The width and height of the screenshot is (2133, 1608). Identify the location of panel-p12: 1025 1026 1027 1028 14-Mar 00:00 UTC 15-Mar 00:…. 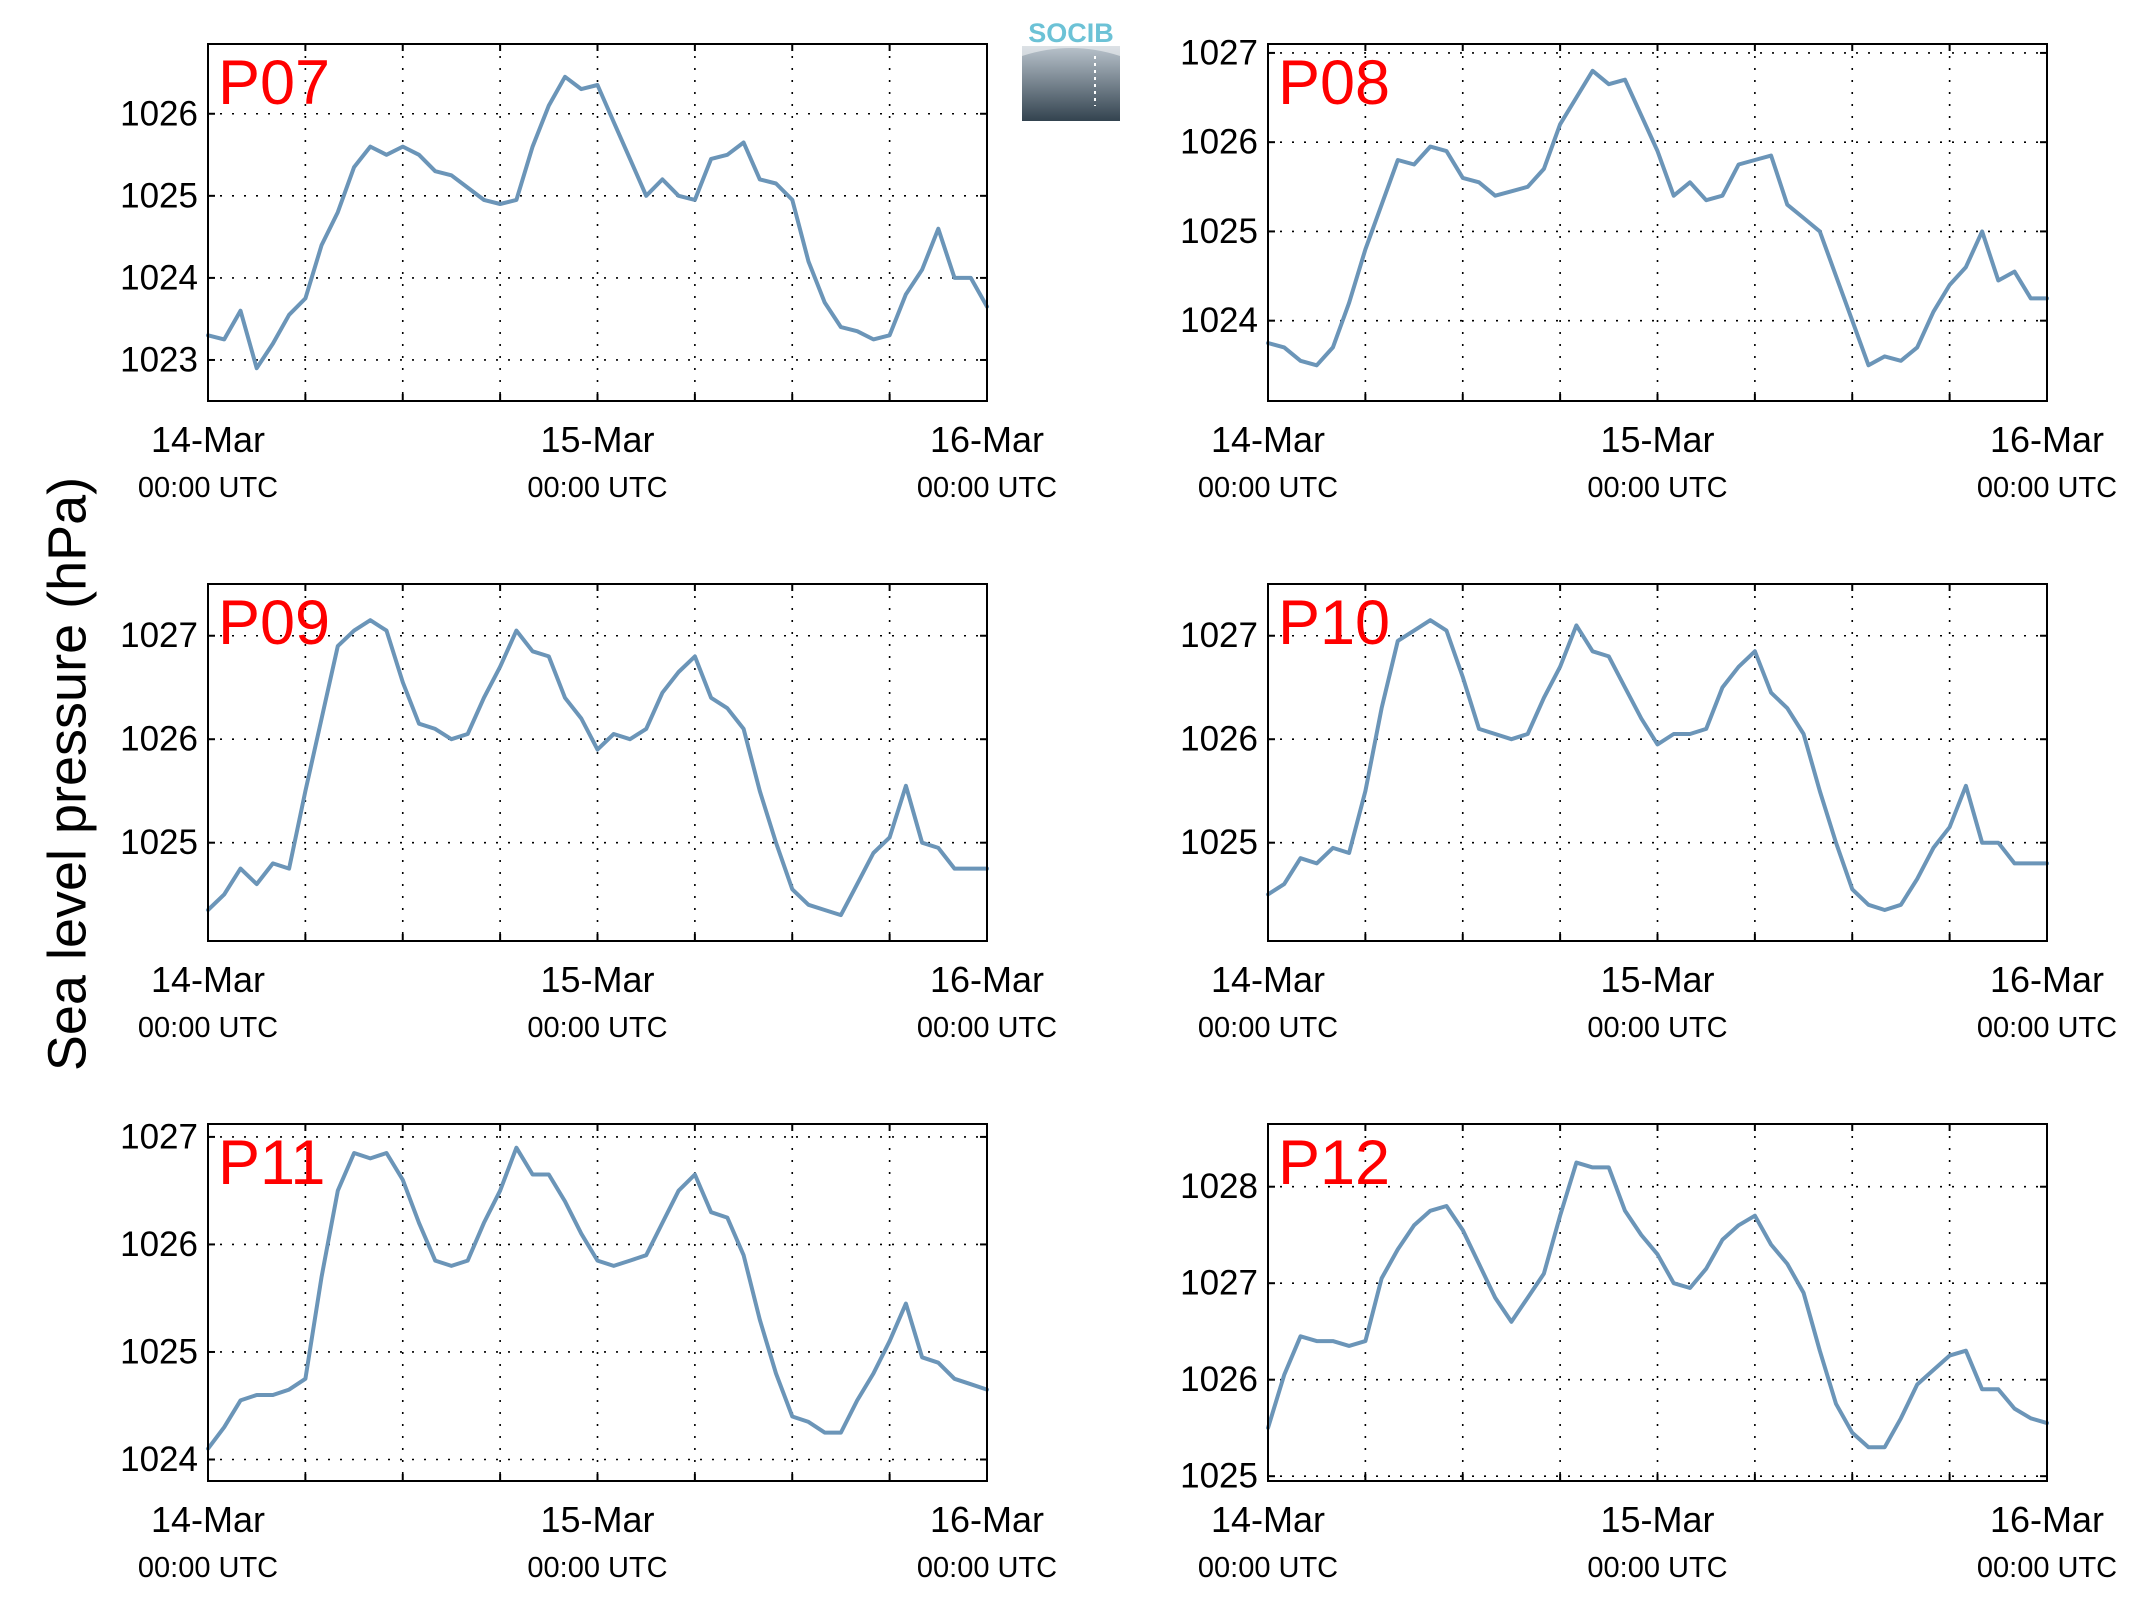
(1648, 1353).